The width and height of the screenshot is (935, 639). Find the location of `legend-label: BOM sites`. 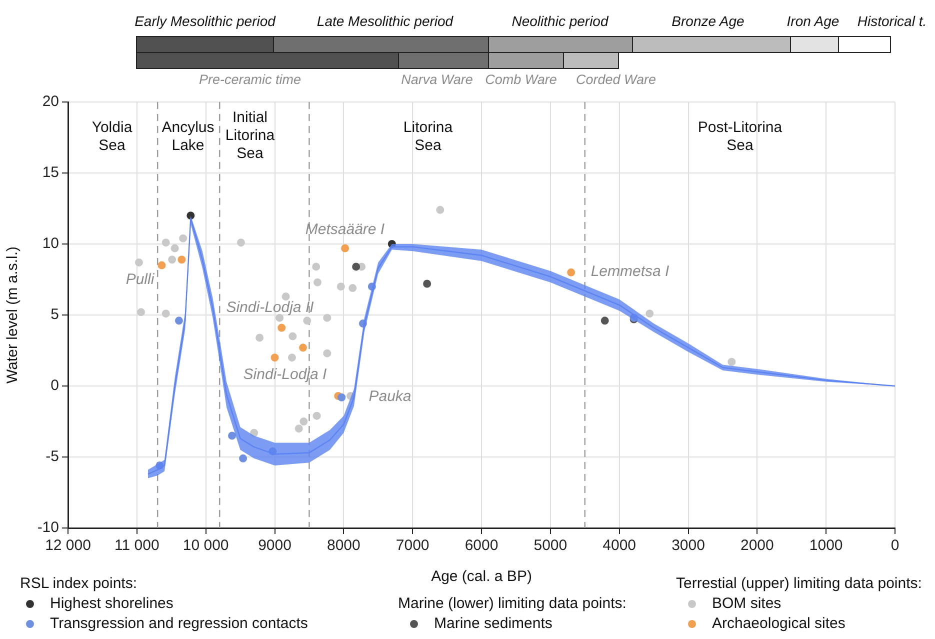

legend-label: BOM sites is located at coordinates (746, 604).